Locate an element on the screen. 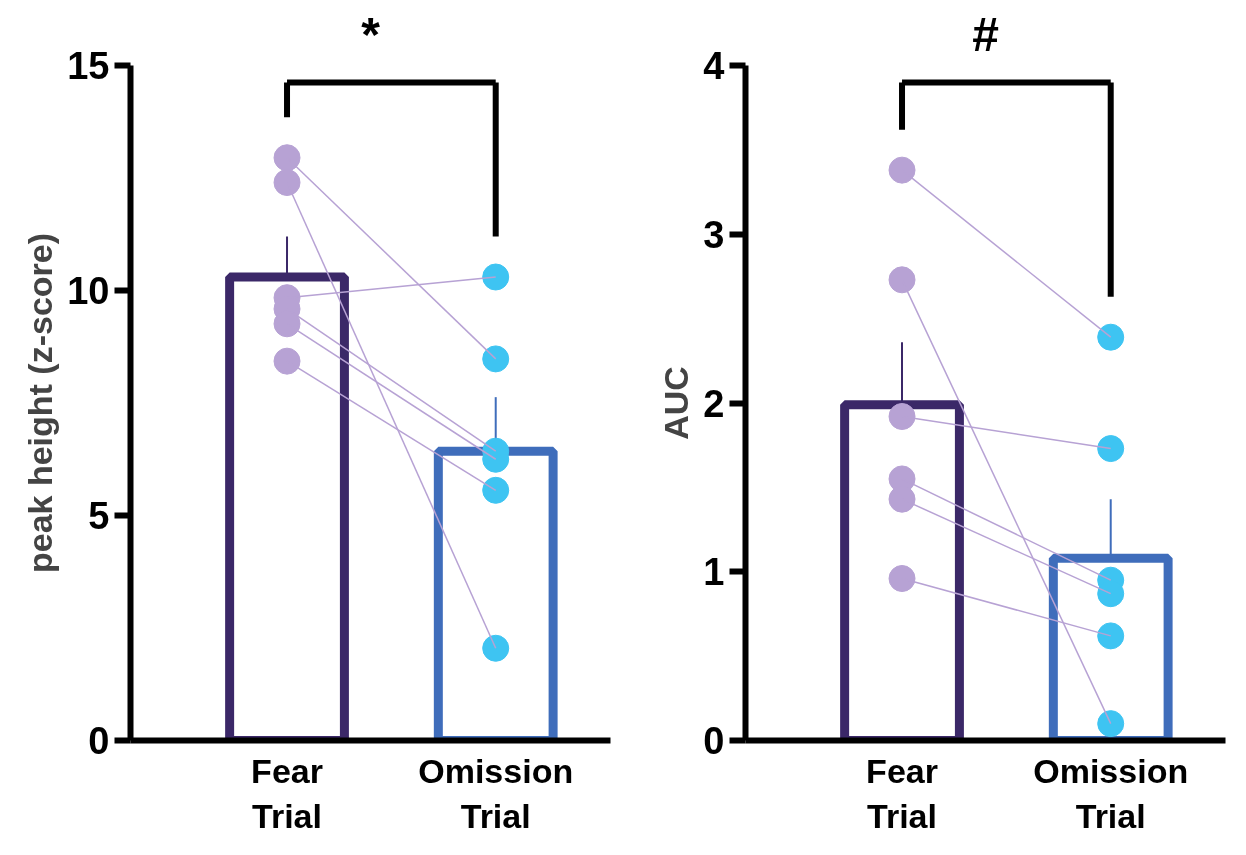 The width and height of the screenshot is (1246, 855). y-tick-label: 5 is located at coordinates (99, 516).